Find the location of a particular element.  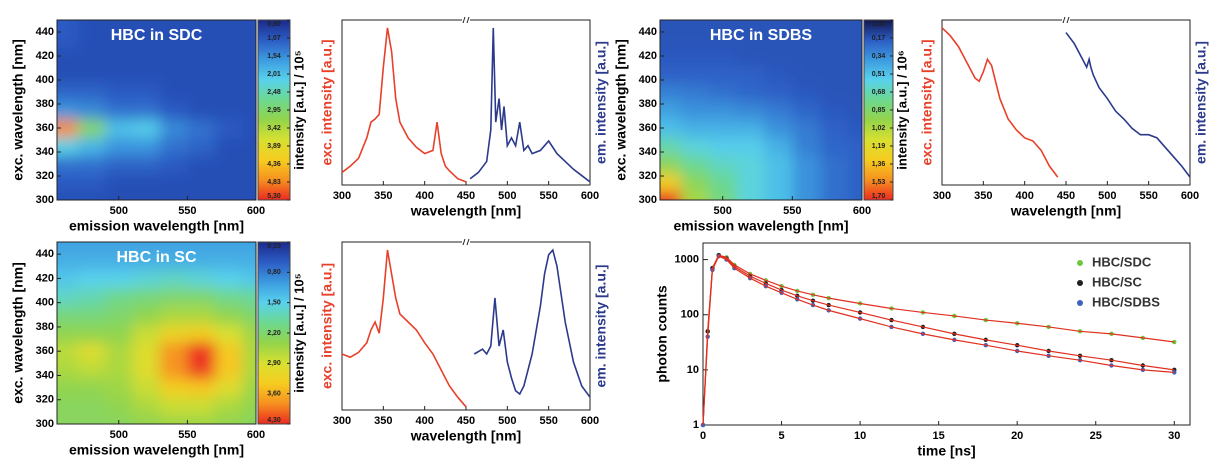

colorbar-tick-label: 2,95 is located at coordinates (274, 110).